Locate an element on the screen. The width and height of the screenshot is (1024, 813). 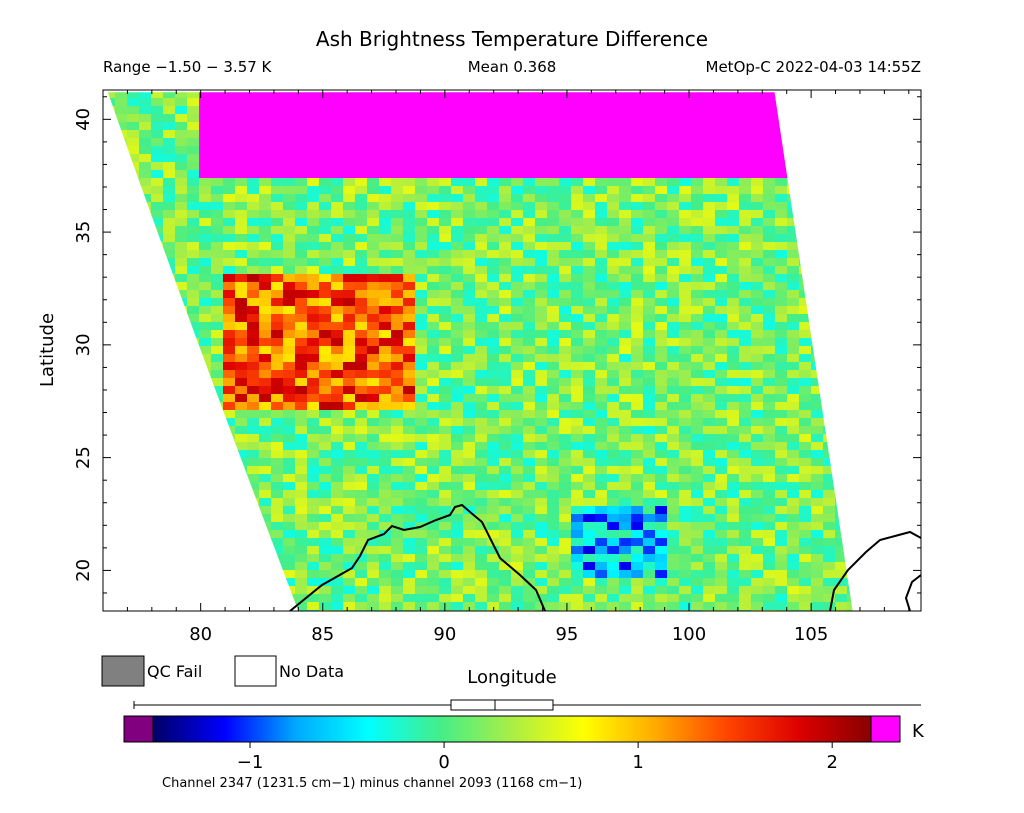
colorbar-slider is located at coordinates (527, 705).